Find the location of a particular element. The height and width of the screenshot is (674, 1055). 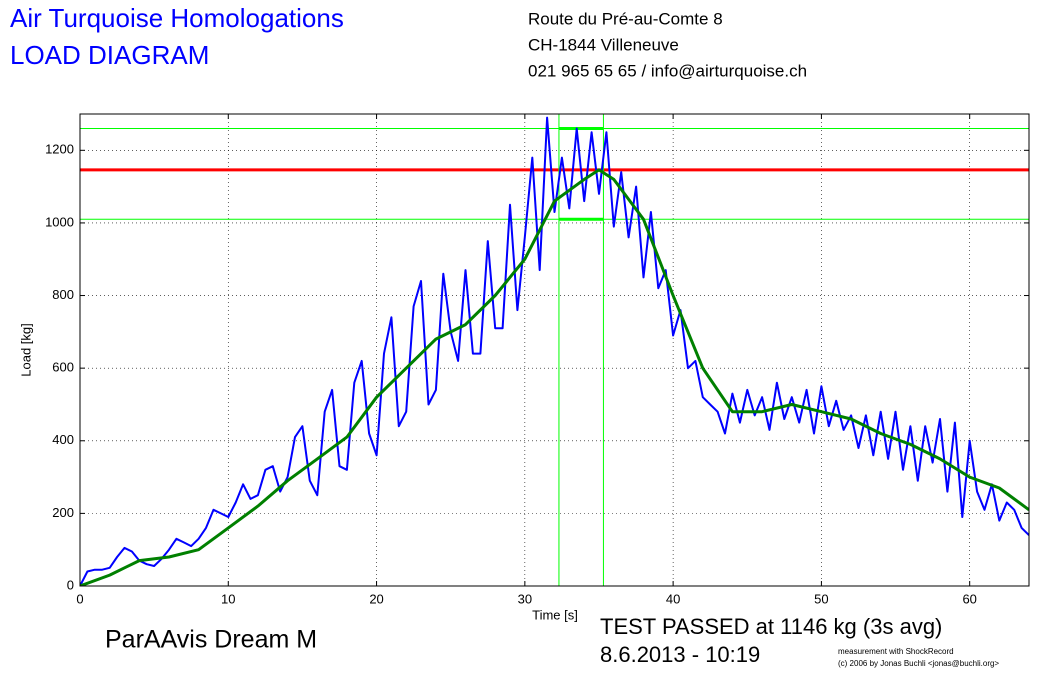

title: Air Turquoise Homologations is located at coordinates (177, 18).